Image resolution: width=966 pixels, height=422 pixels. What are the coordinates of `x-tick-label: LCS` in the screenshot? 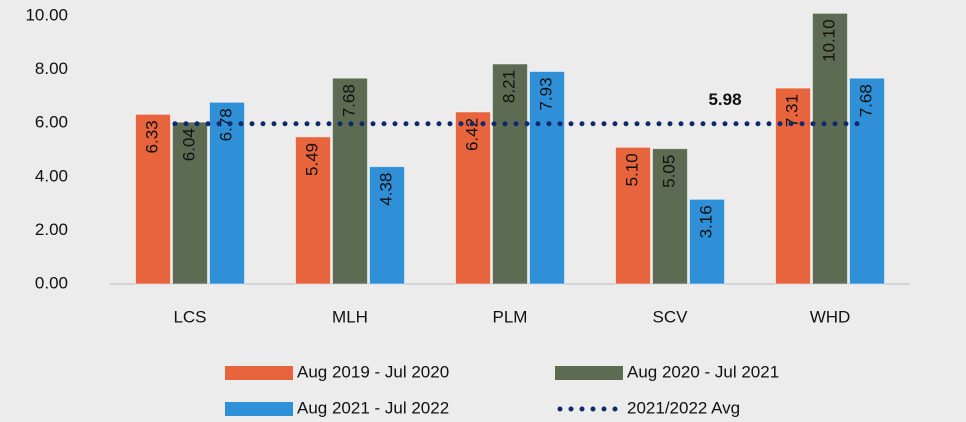 It's located at (189, 316).